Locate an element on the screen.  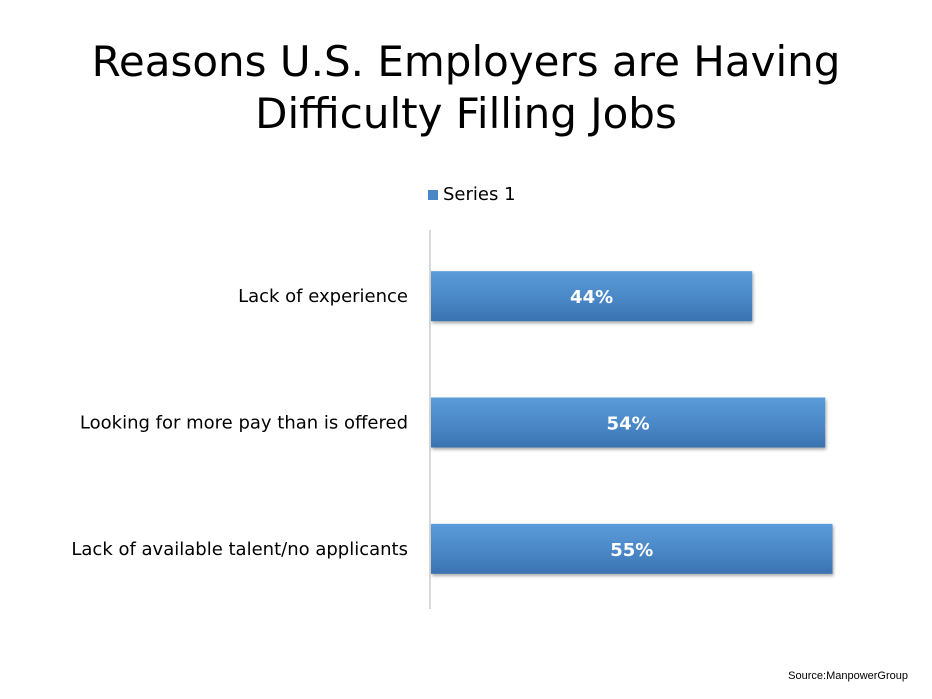
chart-title-line-1: Reasons U.S. Employers are Having is located at coordinates (466, 61).